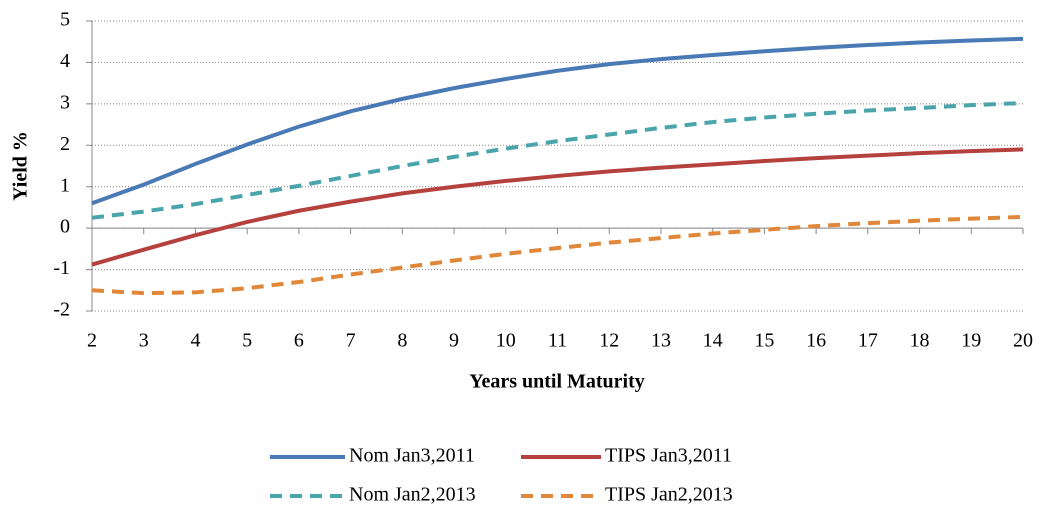  I want to click on x-tick-label: 6, so click(299, 341).